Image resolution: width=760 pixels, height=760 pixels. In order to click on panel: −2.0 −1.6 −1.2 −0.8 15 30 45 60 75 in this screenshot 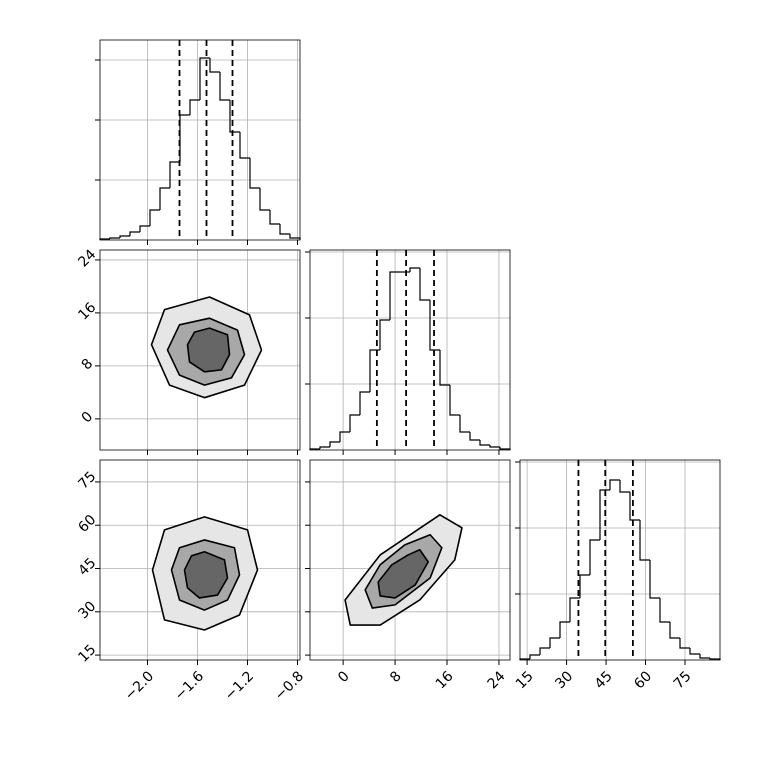, I will do `click(191, 581)`.